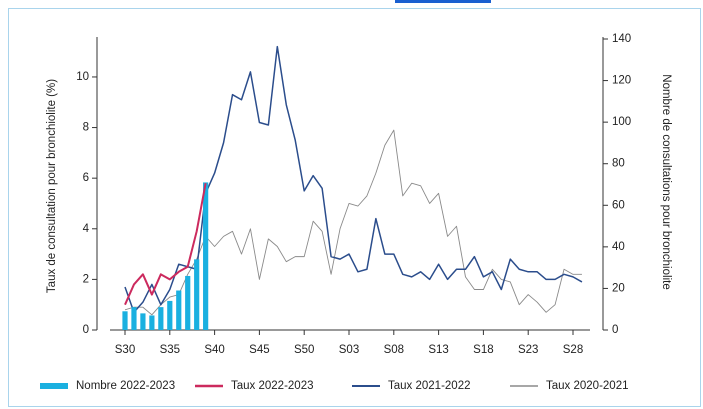  Describe the element at coordinates (394, 350) in the screenshot. I see `x-tick-label: S08` at that location.